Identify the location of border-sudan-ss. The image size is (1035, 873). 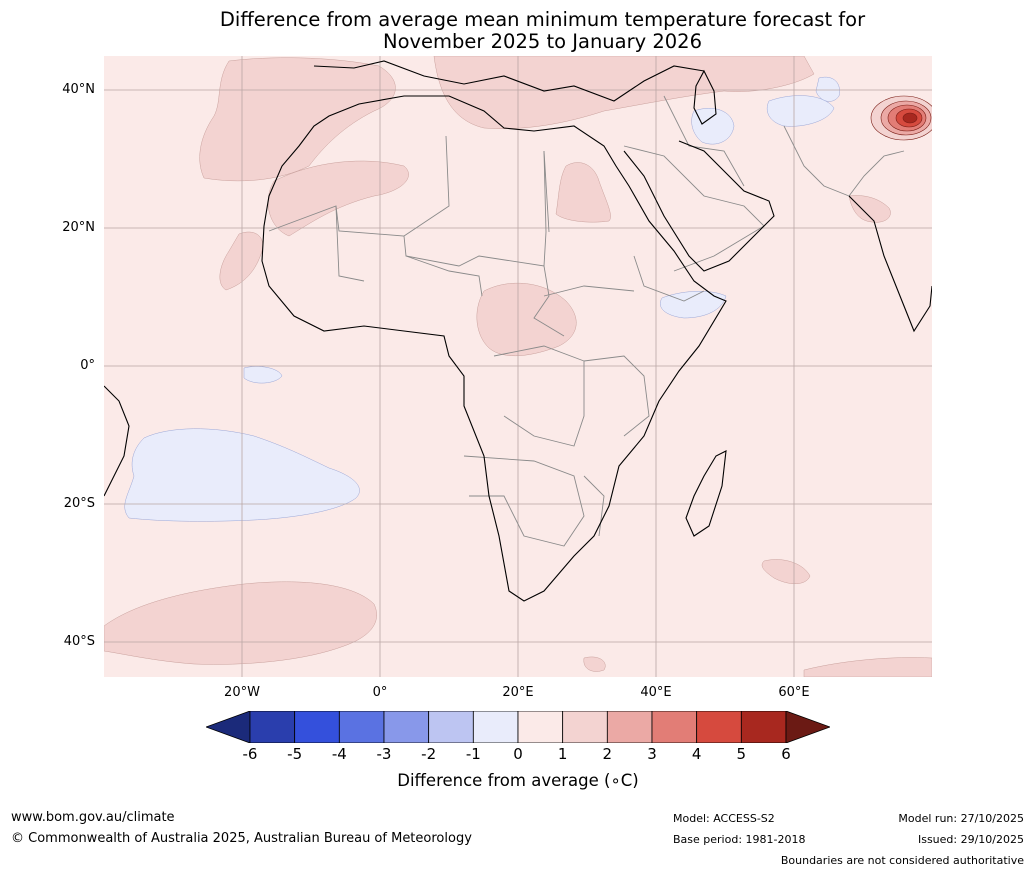
(589, 291).